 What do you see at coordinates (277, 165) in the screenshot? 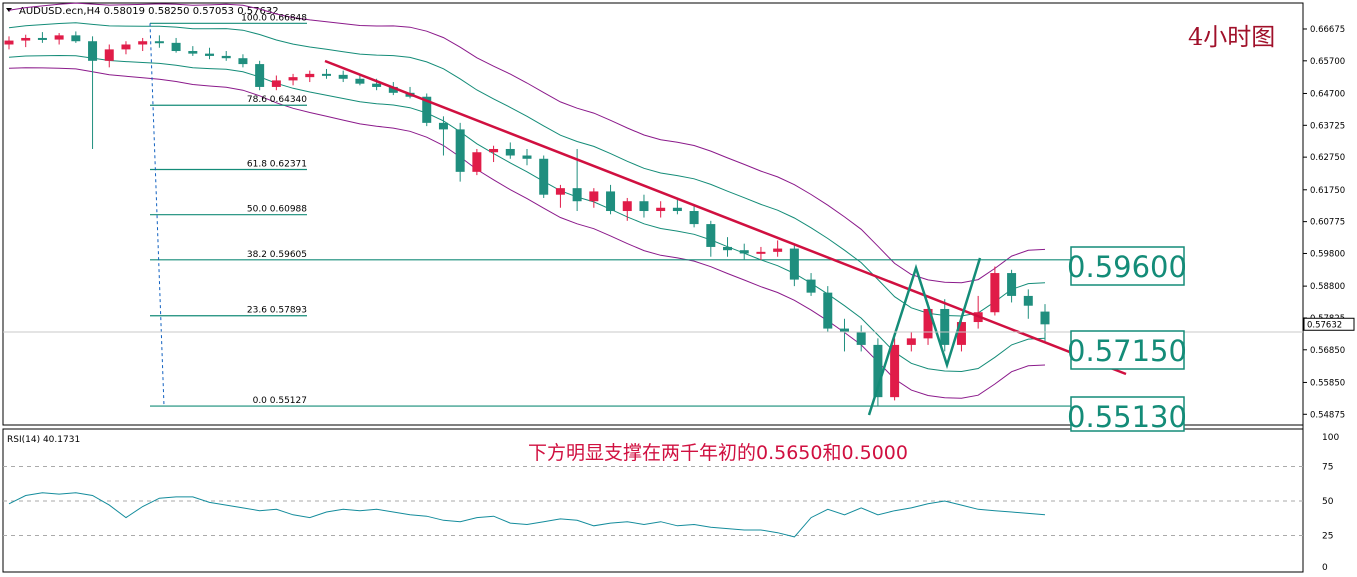
I see `fib-level-label: 61.8 0.62371` at bounding box center [277, 165].